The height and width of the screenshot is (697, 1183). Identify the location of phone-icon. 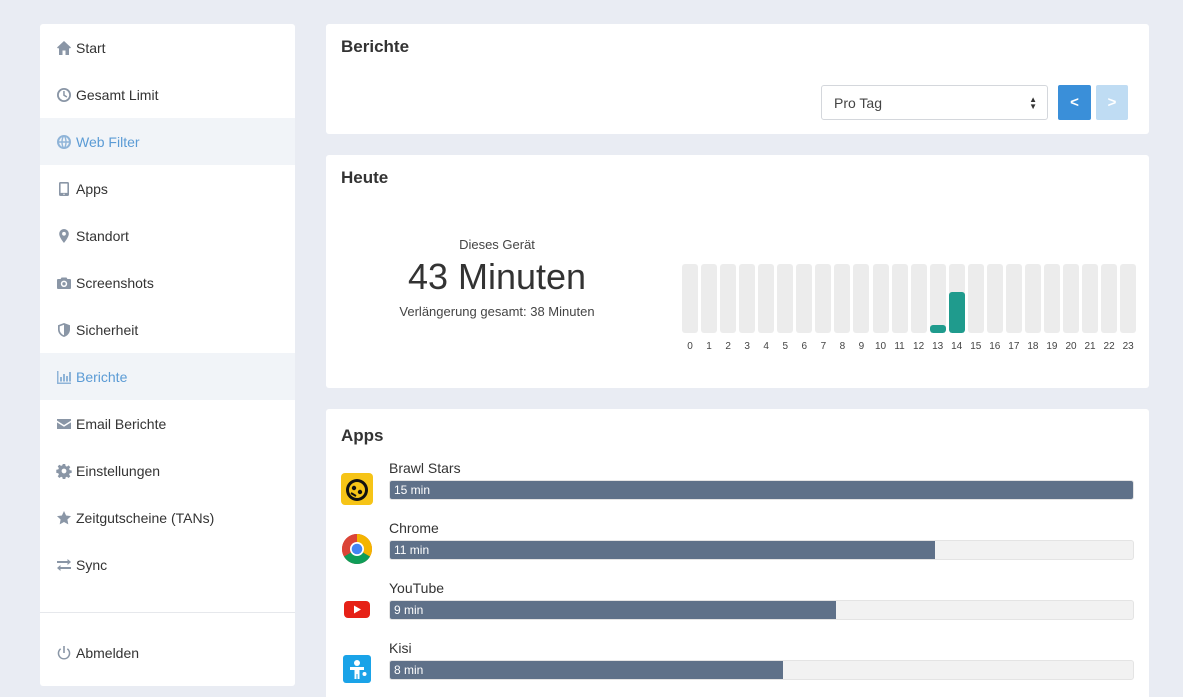
(64, 189).